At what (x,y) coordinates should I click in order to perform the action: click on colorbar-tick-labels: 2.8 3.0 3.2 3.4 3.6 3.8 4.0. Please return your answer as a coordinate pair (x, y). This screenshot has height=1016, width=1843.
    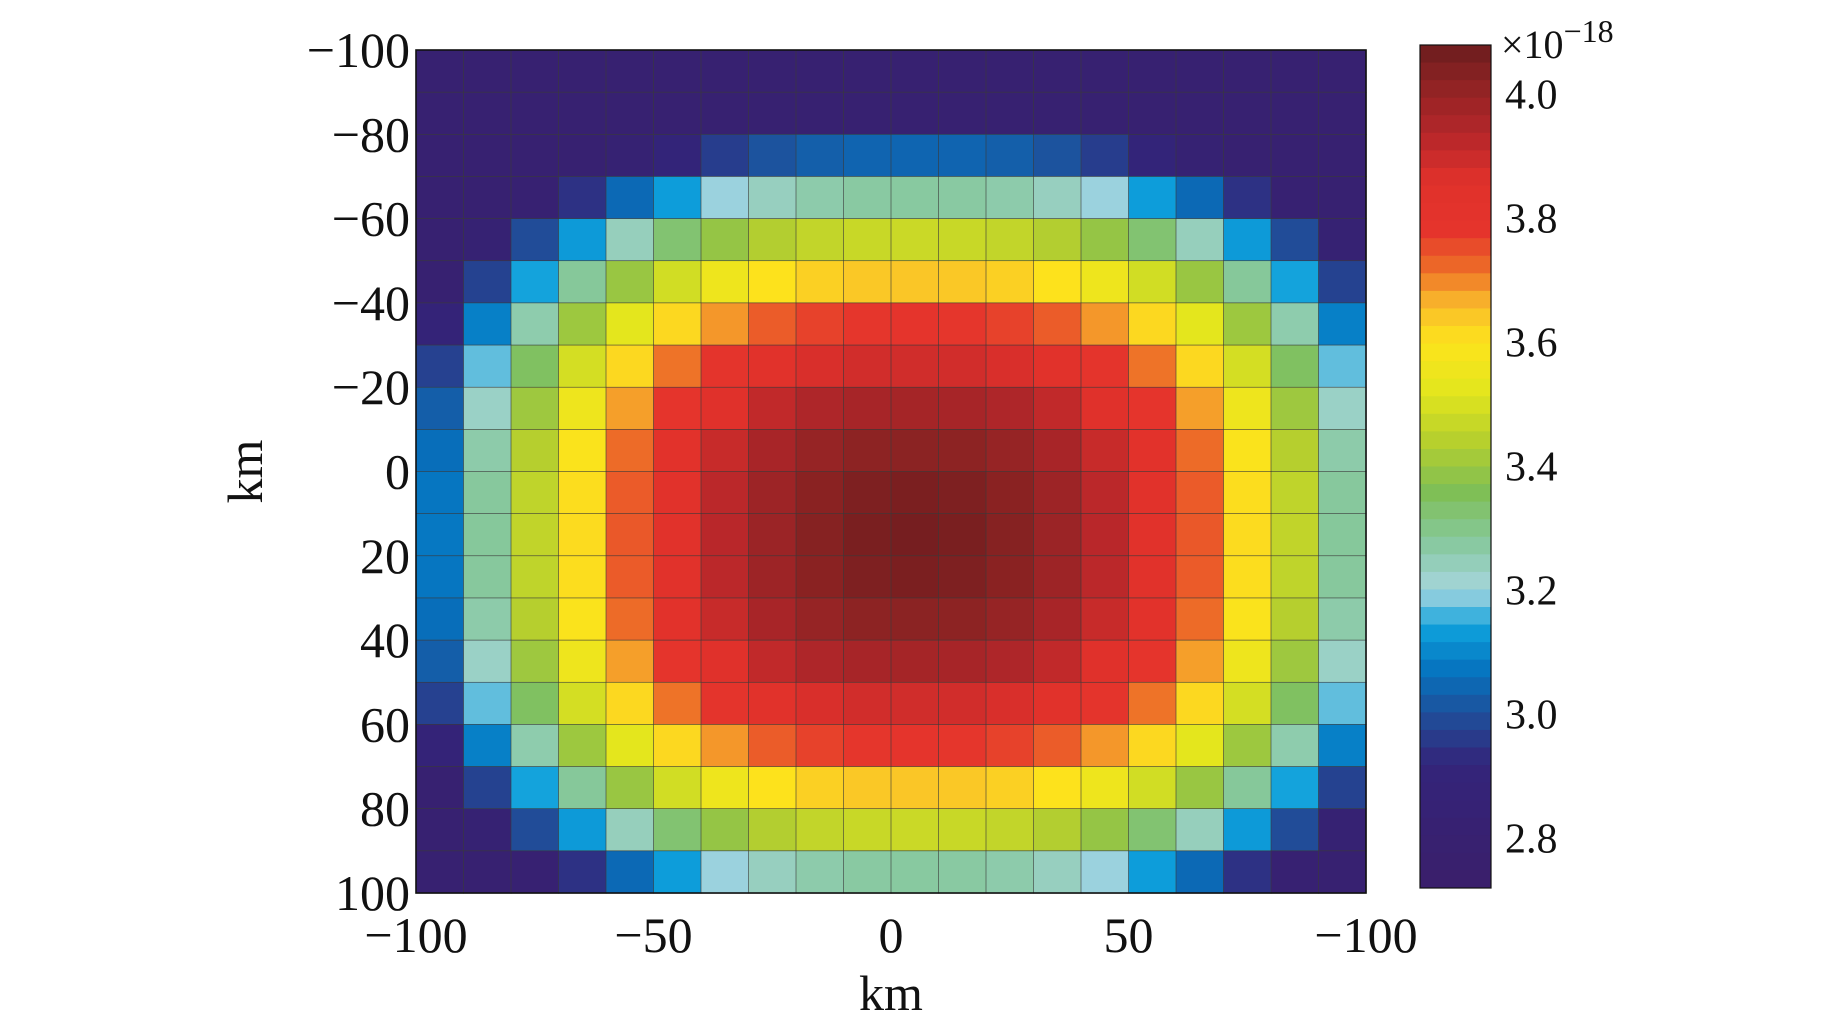
    Looking at the image, I should click on (1531, 468).